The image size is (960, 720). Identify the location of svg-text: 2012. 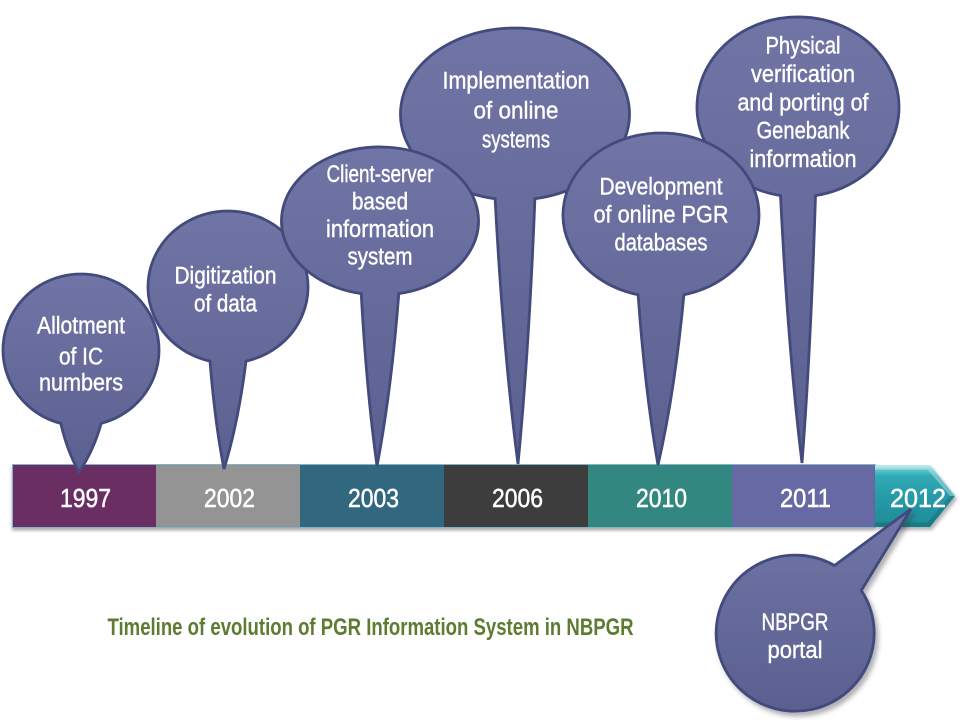
(918, 498).